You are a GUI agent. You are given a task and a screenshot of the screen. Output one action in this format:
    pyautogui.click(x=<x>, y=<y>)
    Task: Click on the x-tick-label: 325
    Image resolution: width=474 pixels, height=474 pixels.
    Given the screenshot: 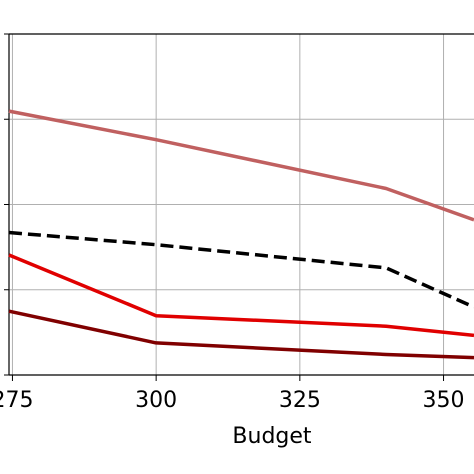 What is the action you would take?
    pyautogui.click(x=300, y=400)
    